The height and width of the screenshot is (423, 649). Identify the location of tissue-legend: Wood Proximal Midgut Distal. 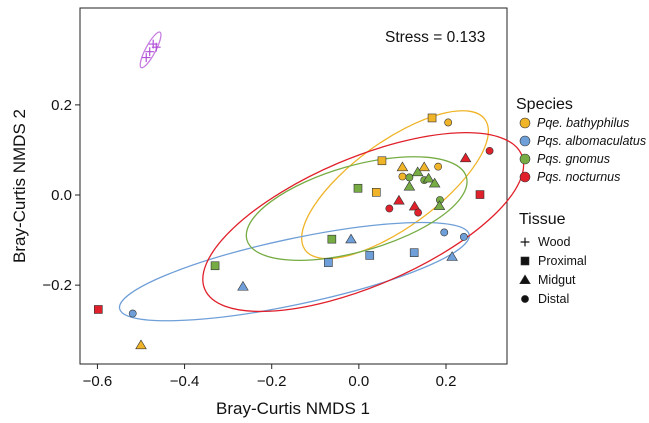
(553, 270).